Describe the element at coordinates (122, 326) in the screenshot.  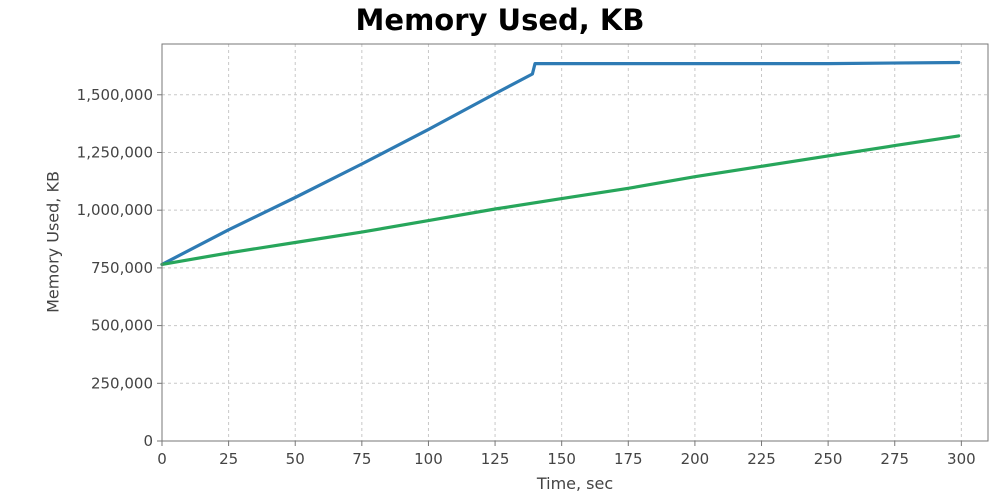
I see `y-tick-label: 500,000` at that location.